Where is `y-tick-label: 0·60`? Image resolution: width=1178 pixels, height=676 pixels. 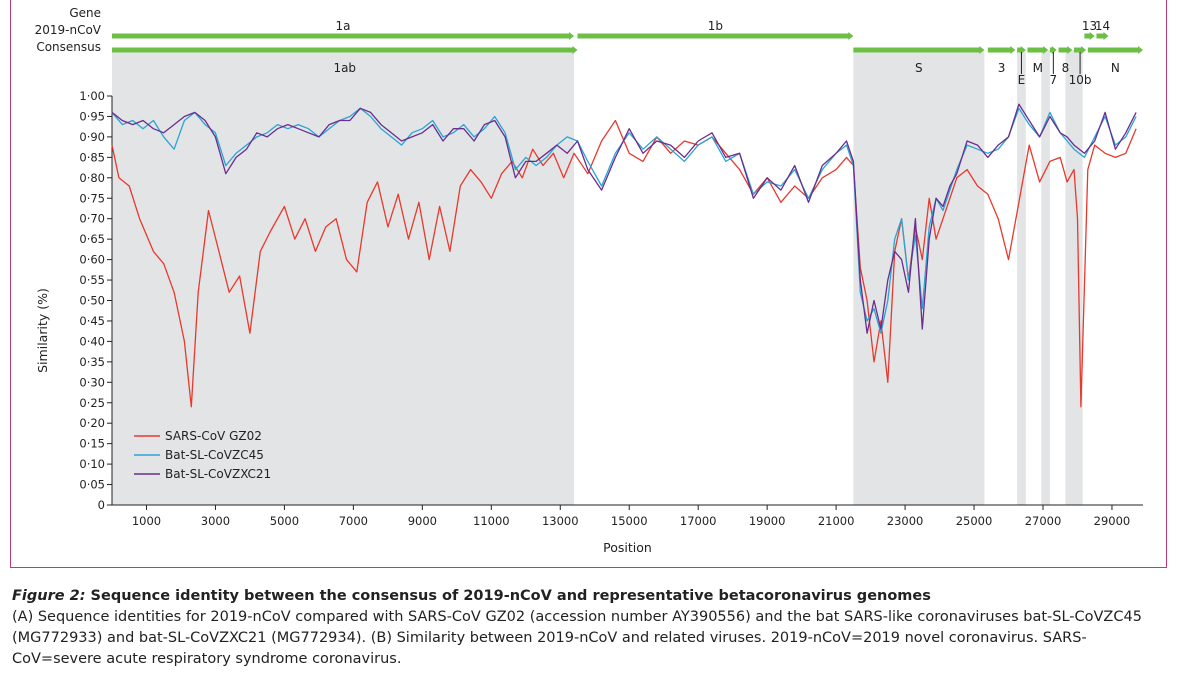 y-tick-label: 0·60 is located at coordinates (92, 260).